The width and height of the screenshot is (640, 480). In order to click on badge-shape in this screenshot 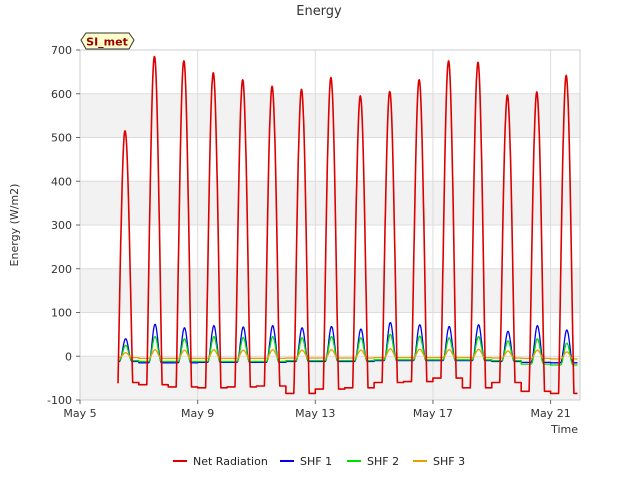, I will do `click(107, 41)`.